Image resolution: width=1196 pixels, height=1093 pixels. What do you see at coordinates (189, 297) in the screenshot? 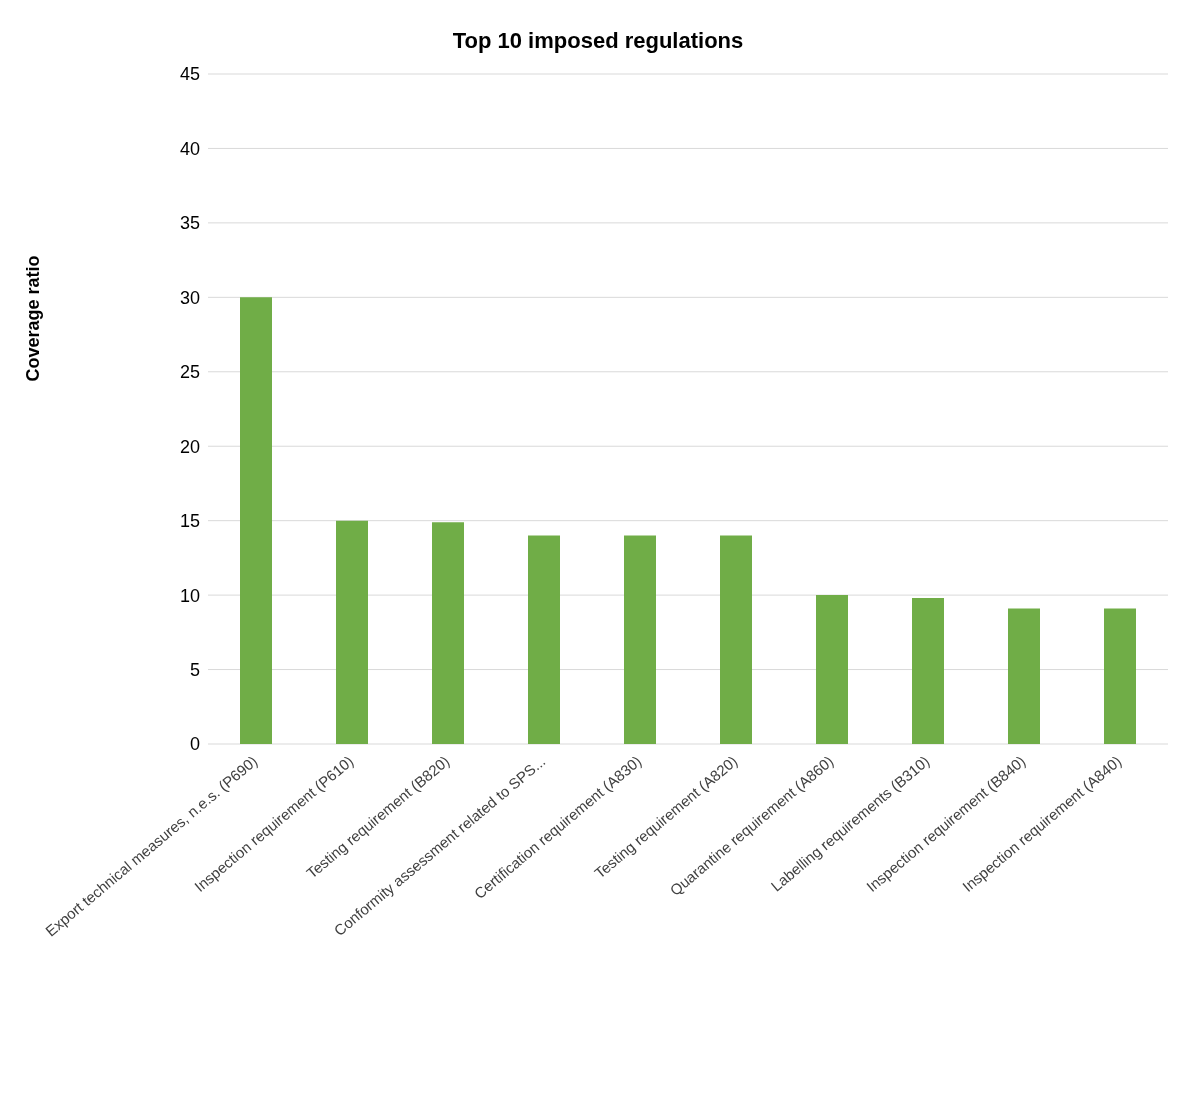
I see `y-tick-label: 30` at bounding box center [189, 297].